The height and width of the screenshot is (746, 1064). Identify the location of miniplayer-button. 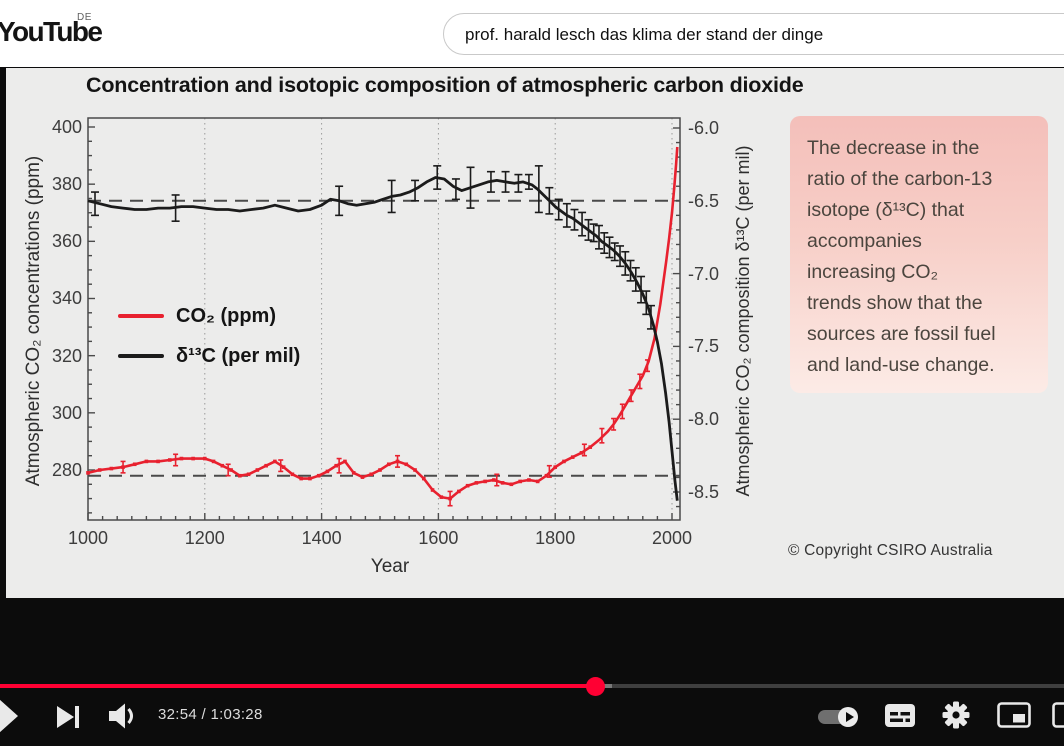
(1014, 718).